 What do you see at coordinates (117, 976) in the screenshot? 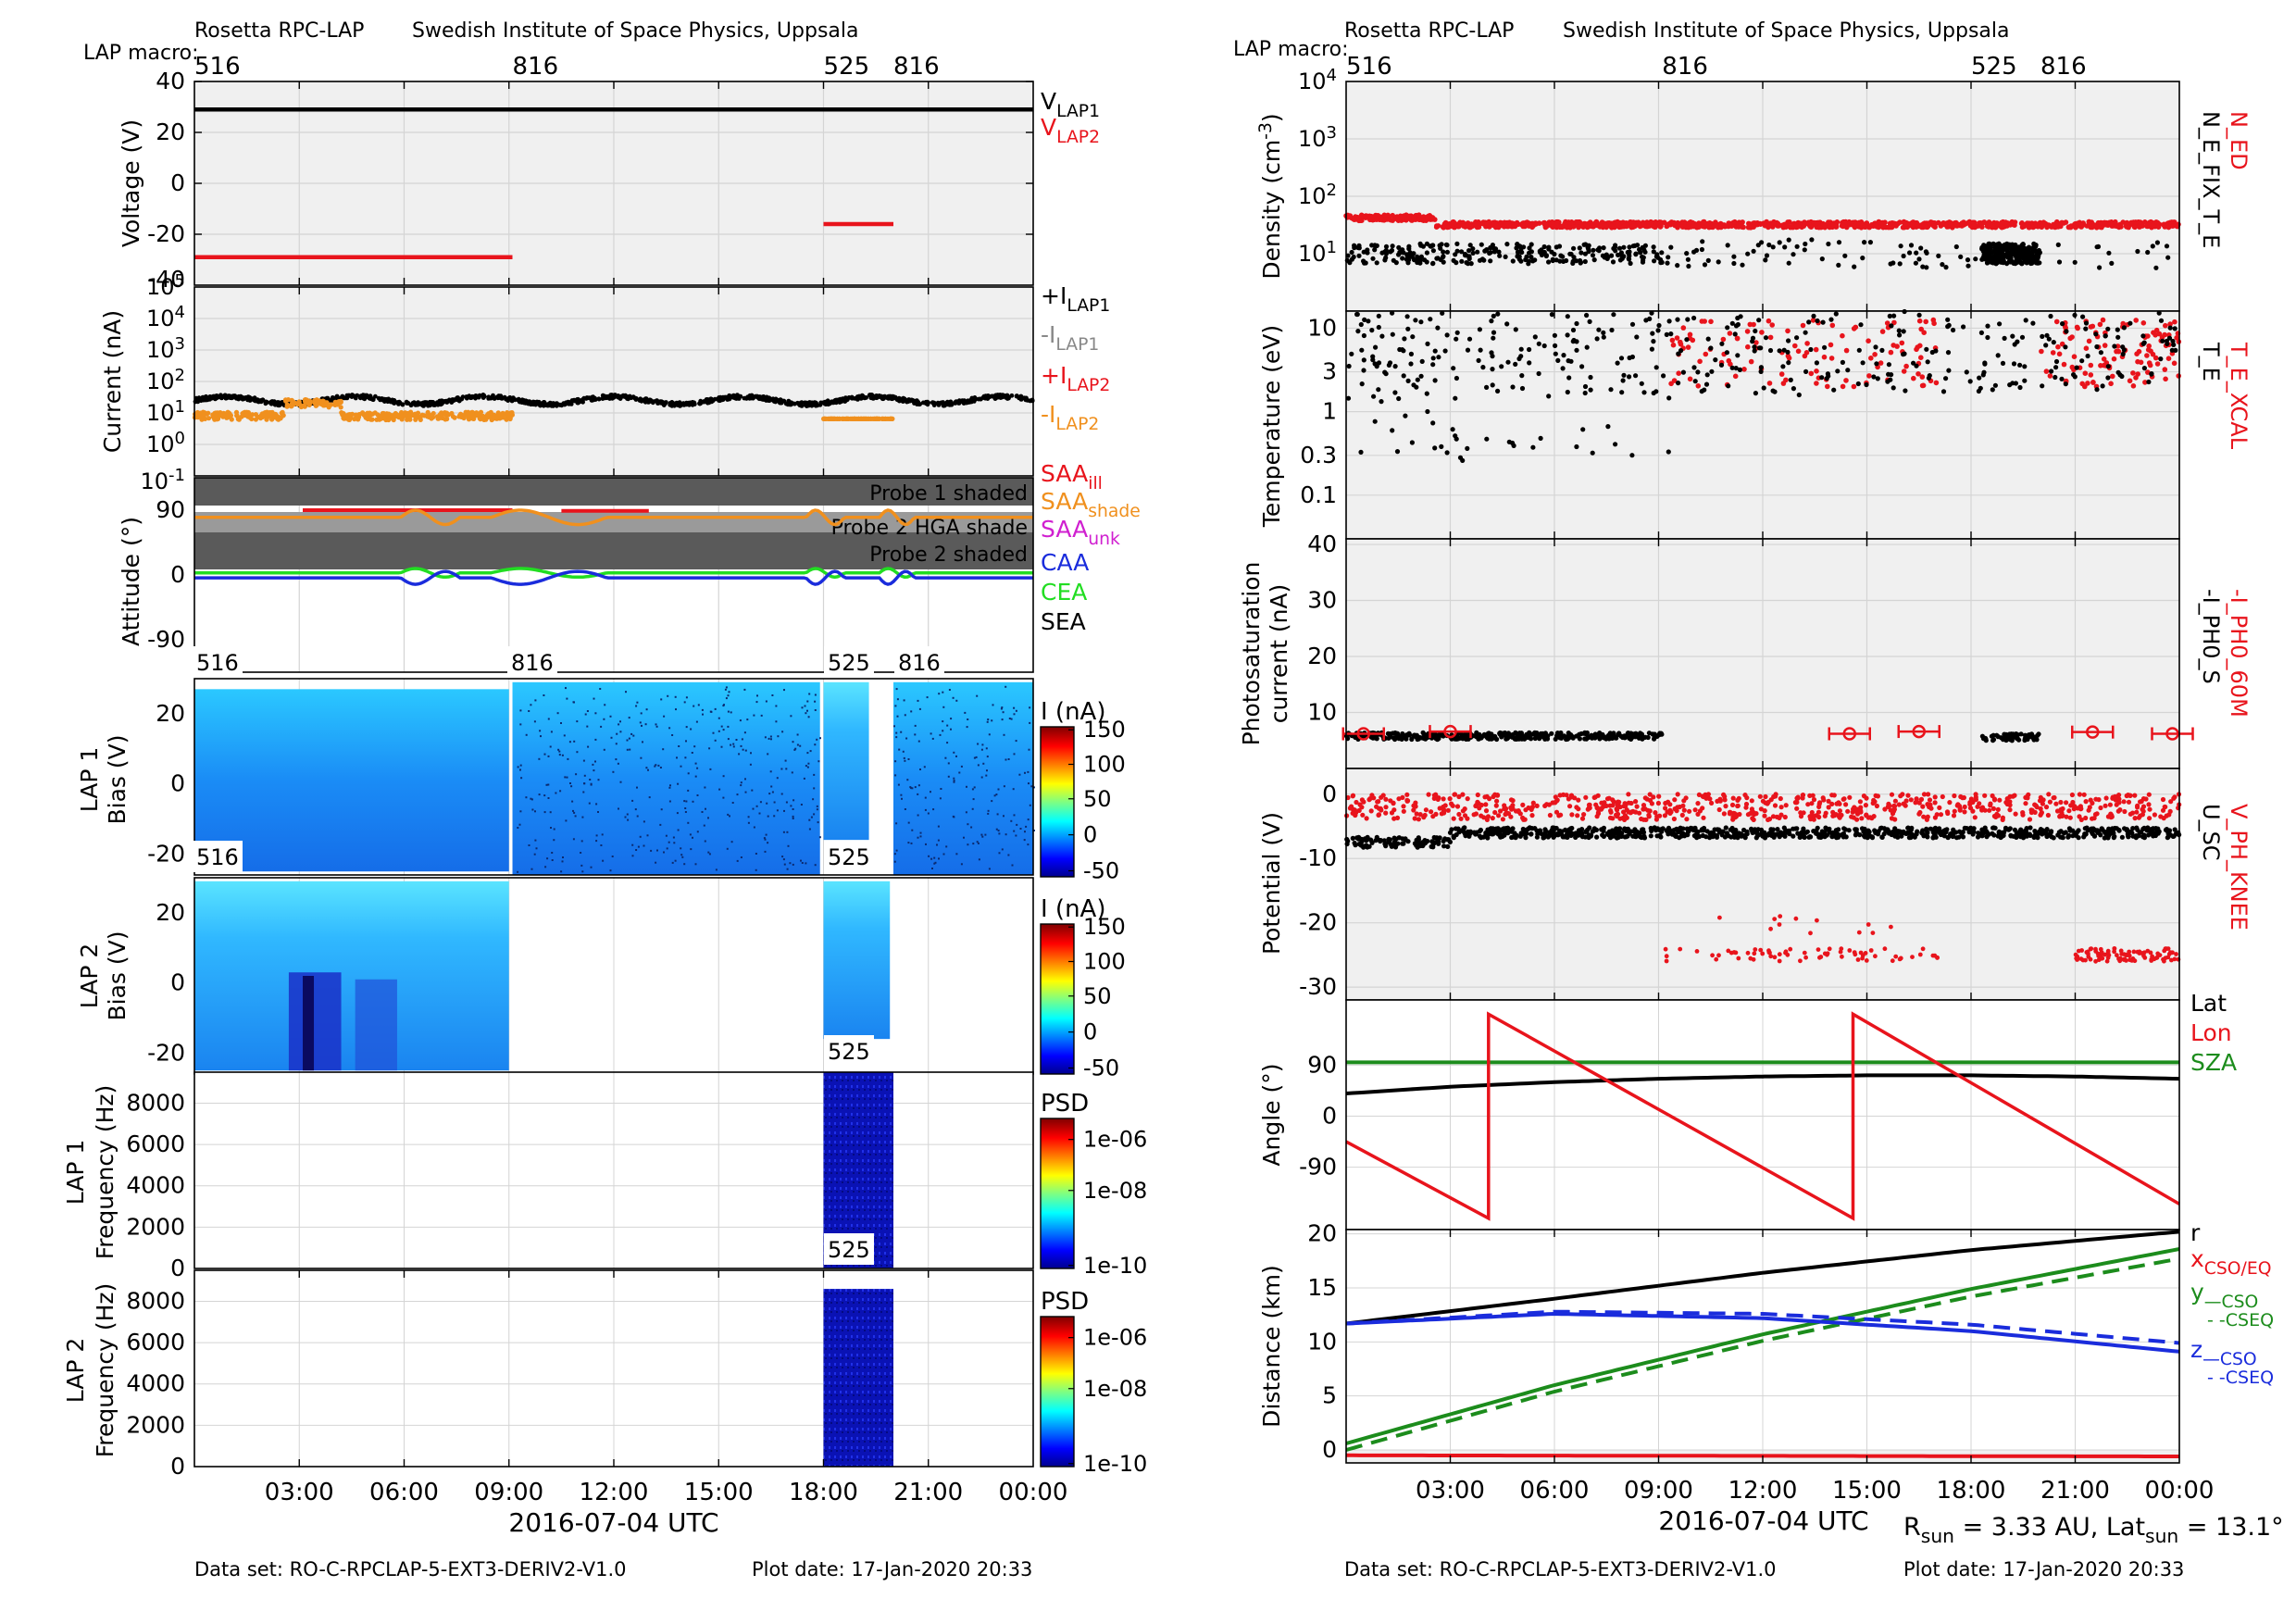
I see `lap2-sweep-axis-label: Bias (V)` at bounding box center [117, 976].